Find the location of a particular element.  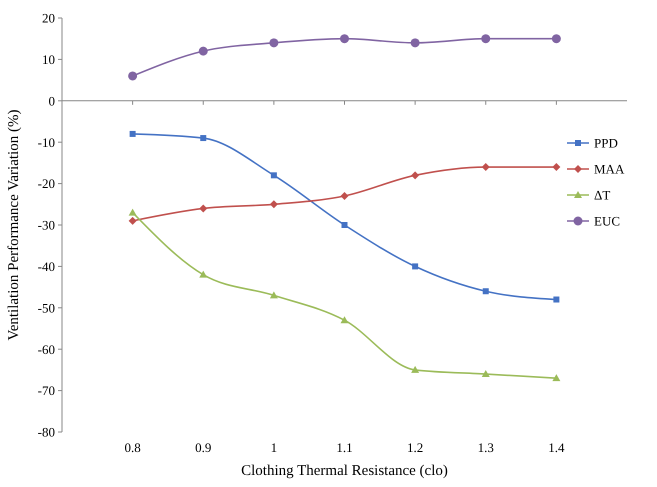

legend-label: MAA is located at coordinates (609, 169).